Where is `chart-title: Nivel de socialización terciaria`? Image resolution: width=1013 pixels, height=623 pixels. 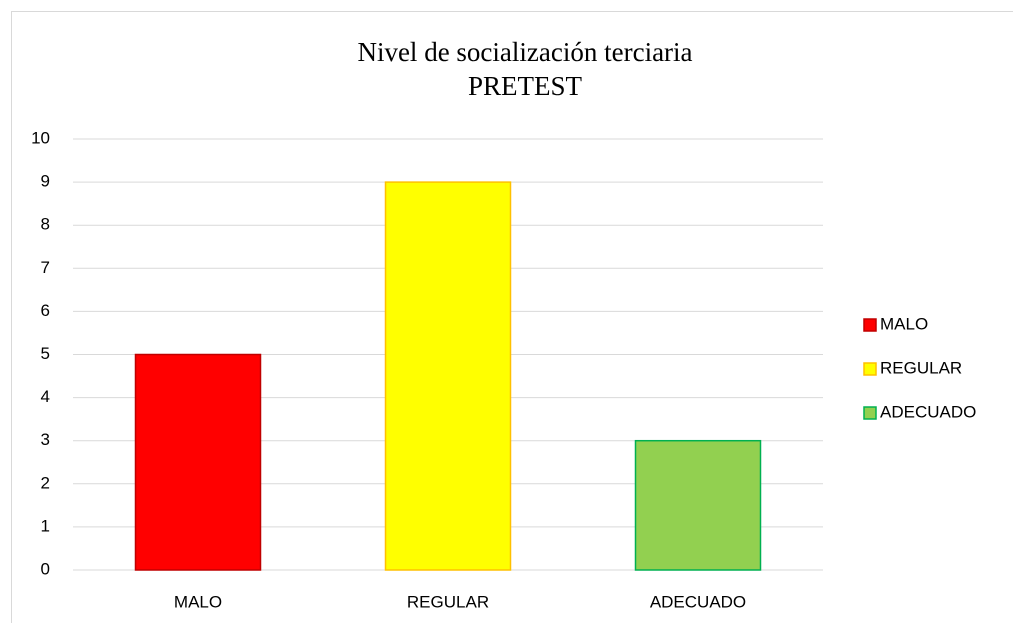
chart-title: Nivel de socialización terciaria is located at coordinates (524, 52).